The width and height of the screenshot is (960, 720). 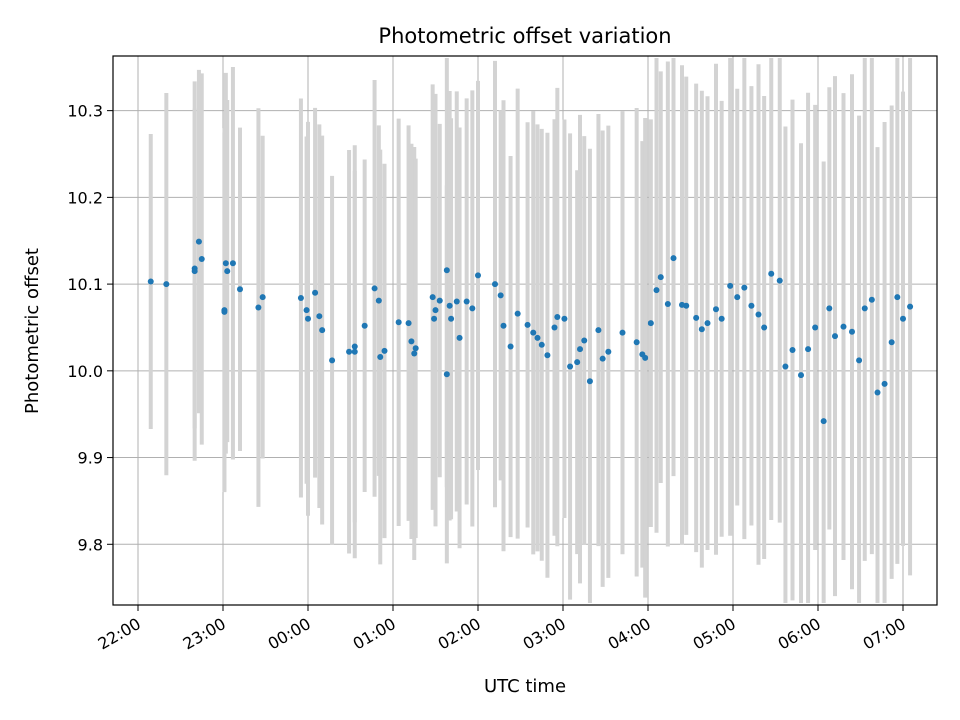 I want to click on y-axis-label: Photometric offset, so click(x=32, y=331).